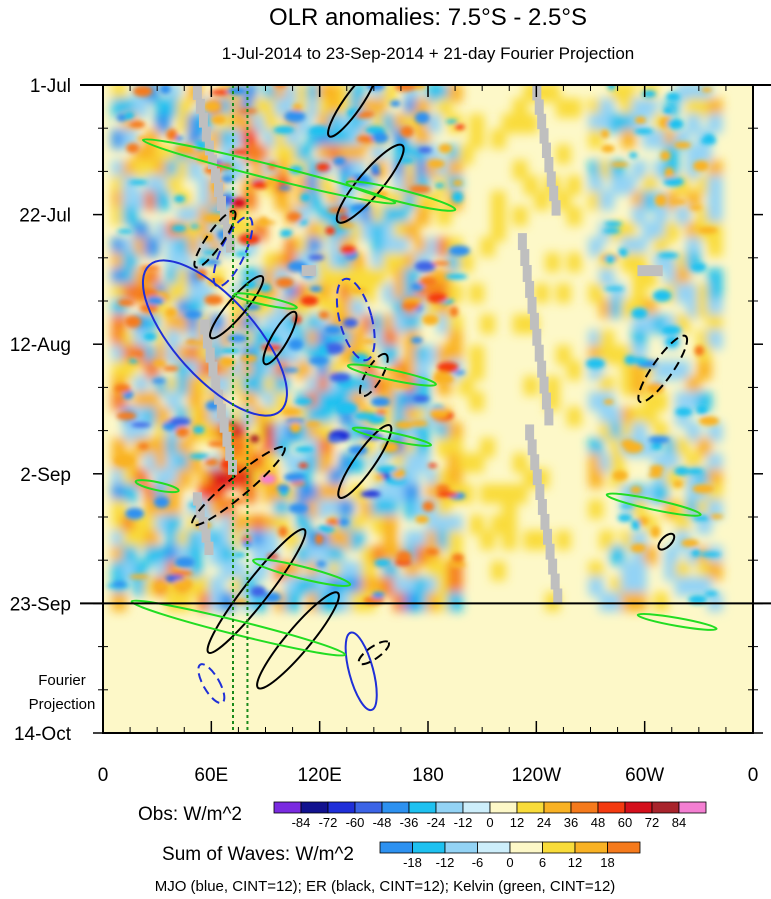 The height and width of the screenshot is (899, 771). Describe the element at coordinates (157, 486) in the screenshot. I see `kelvin-contour` at that location.